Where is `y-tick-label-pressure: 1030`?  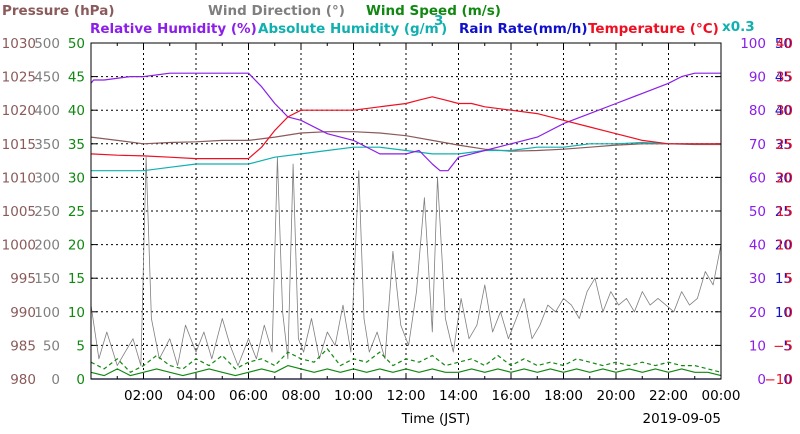 y-tick-label-pressure: 1030 is located at coordinates (19, 44).